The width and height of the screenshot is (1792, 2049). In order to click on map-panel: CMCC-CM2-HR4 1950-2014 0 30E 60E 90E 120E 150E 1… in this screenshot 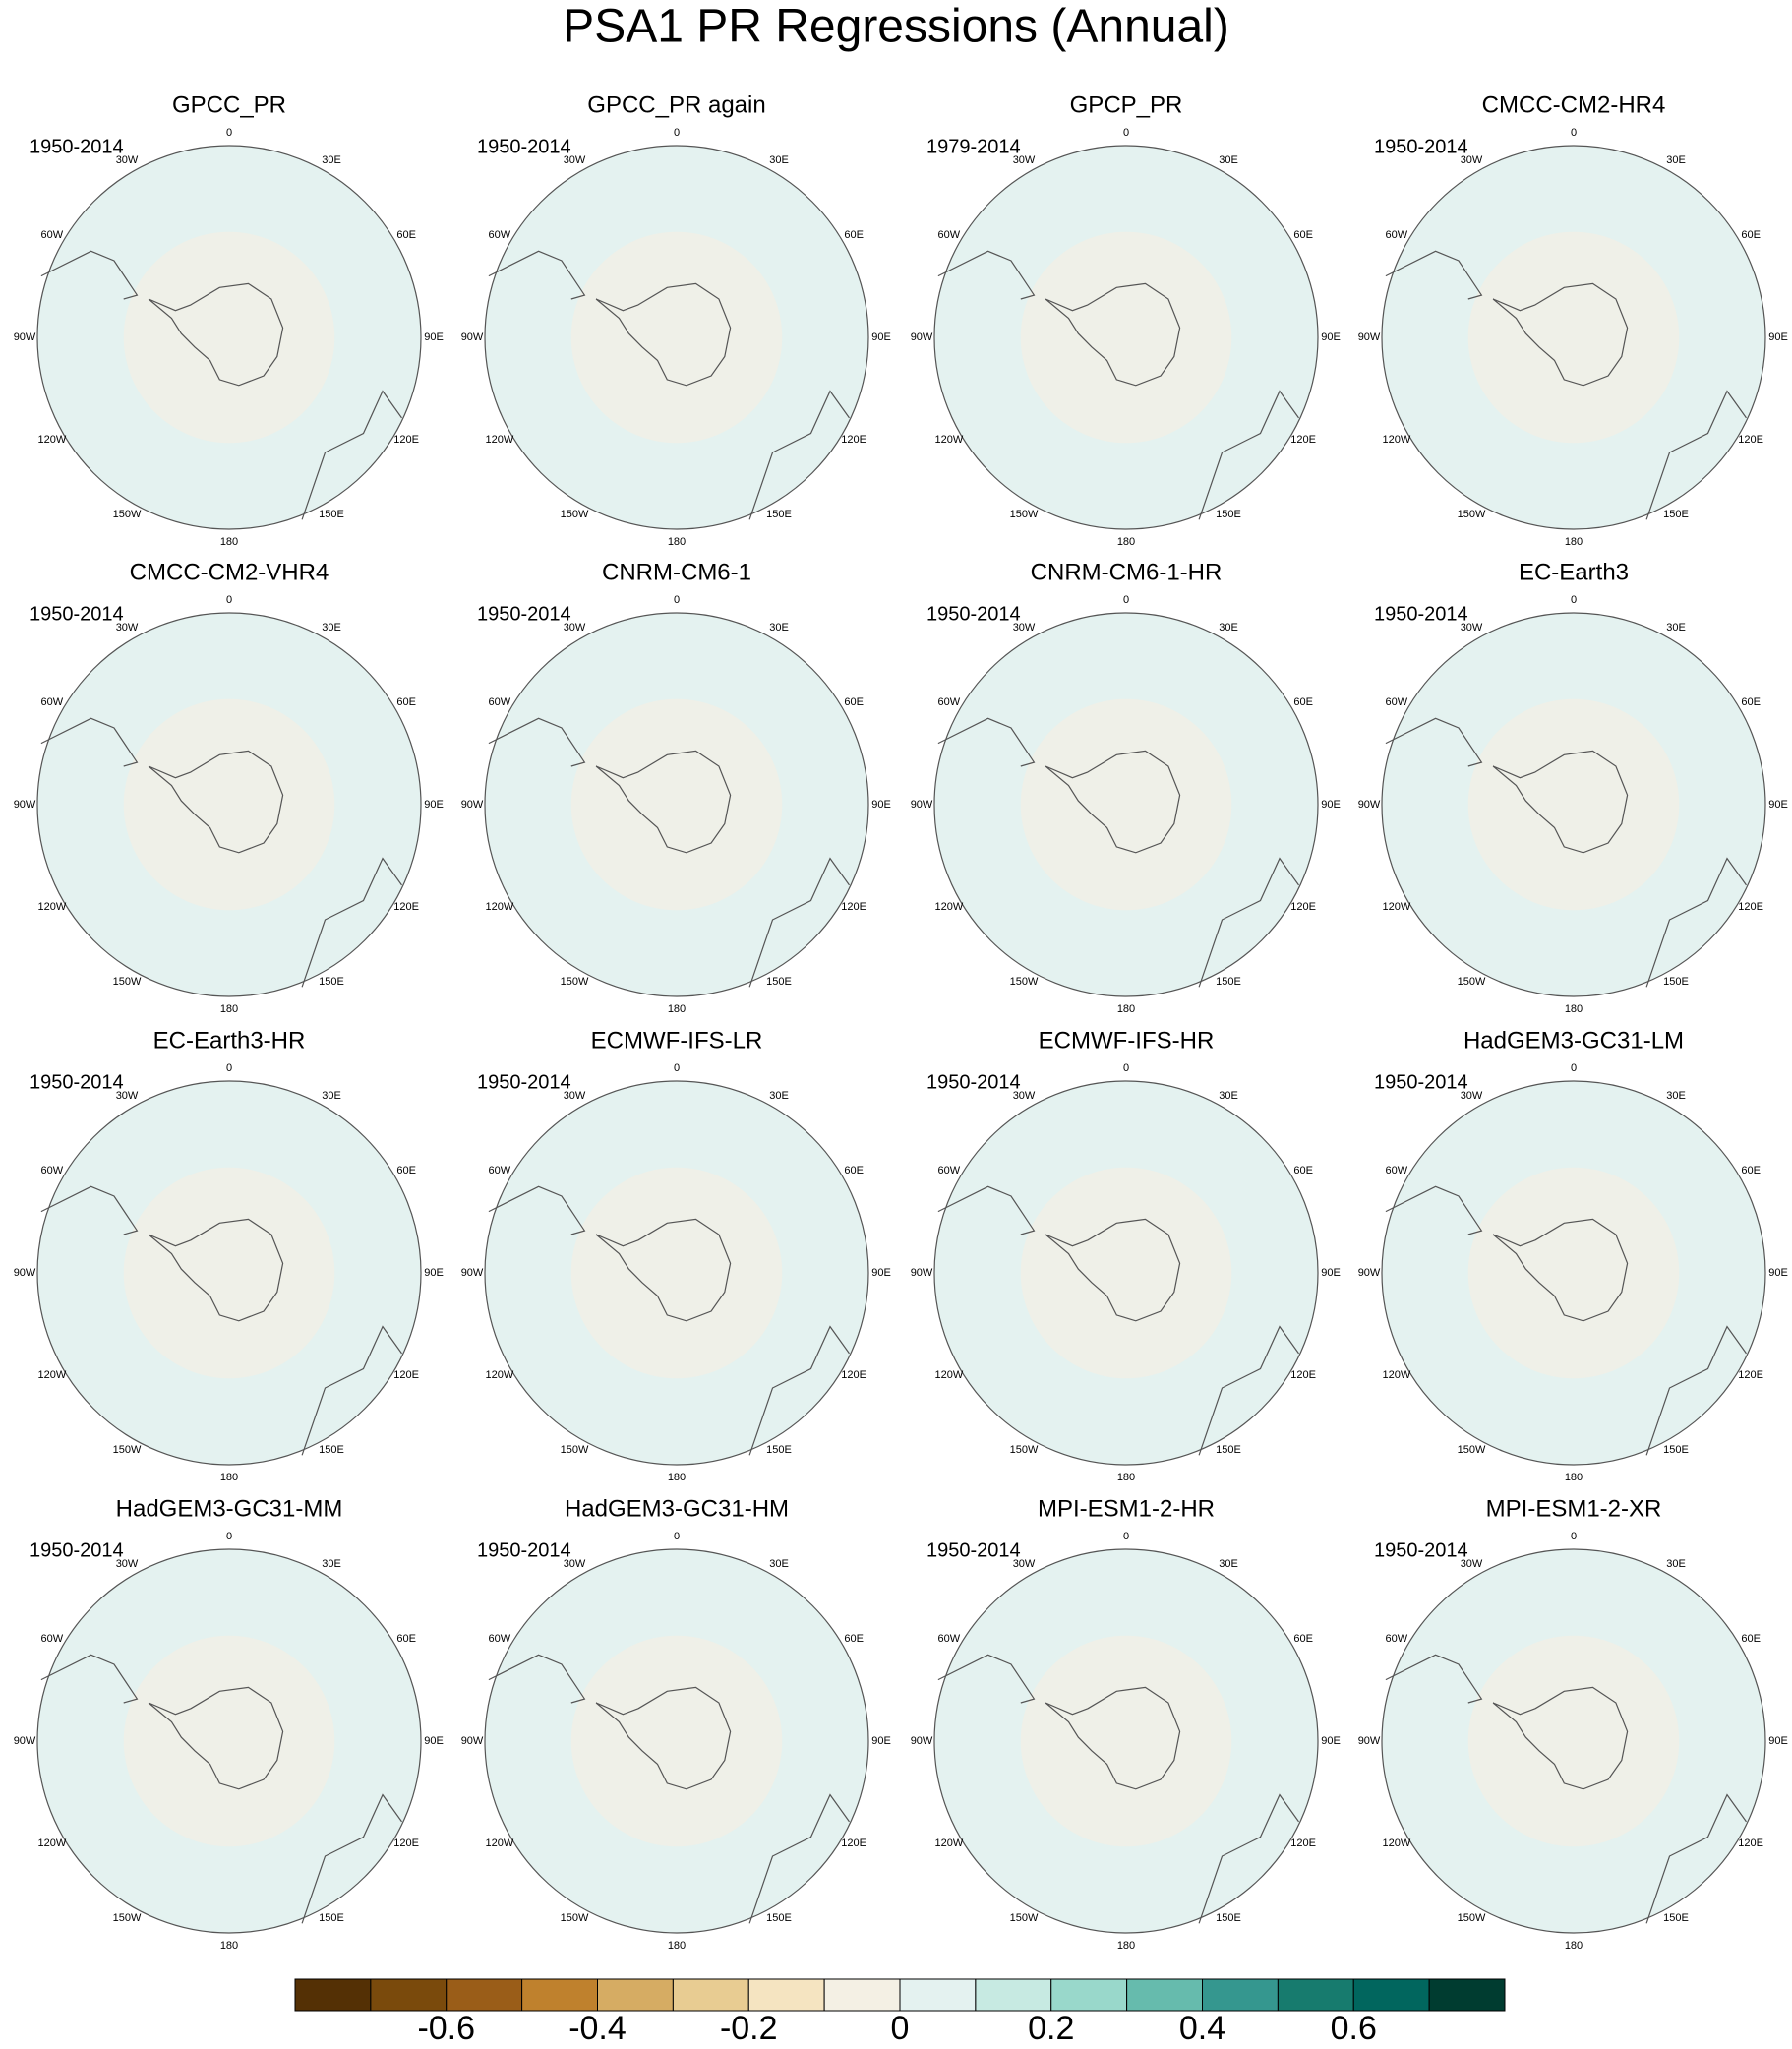, I will do `click(1573, 319)`.